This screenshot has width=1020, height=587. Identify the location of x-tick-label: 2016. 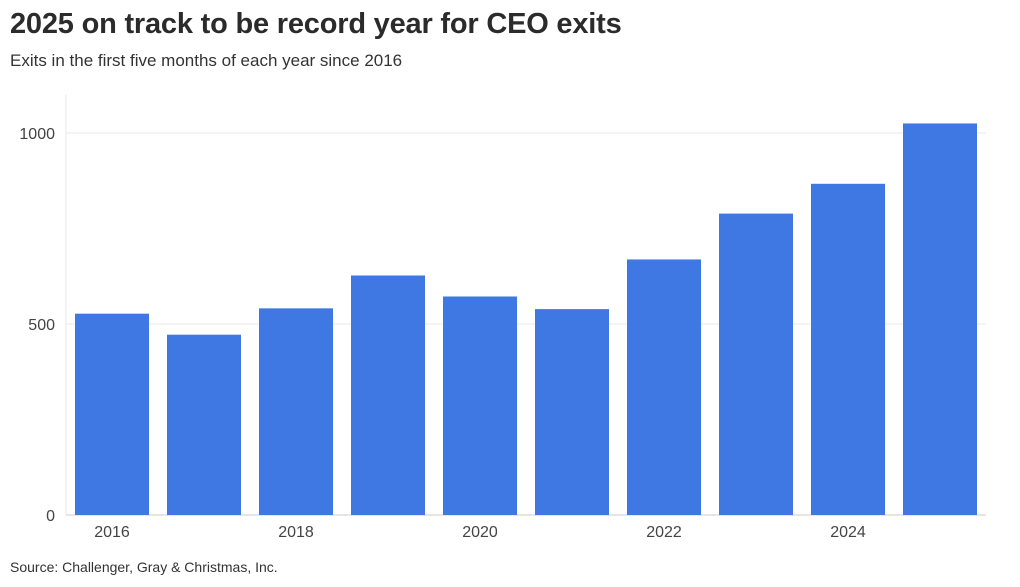
(112, 532).